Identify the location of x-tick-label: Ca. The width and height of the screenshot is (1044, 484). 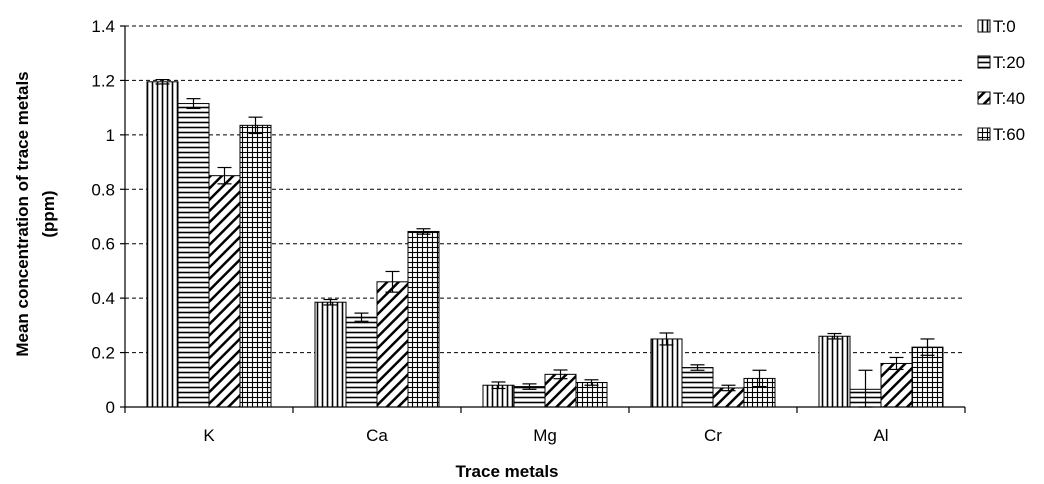
(377, 435).